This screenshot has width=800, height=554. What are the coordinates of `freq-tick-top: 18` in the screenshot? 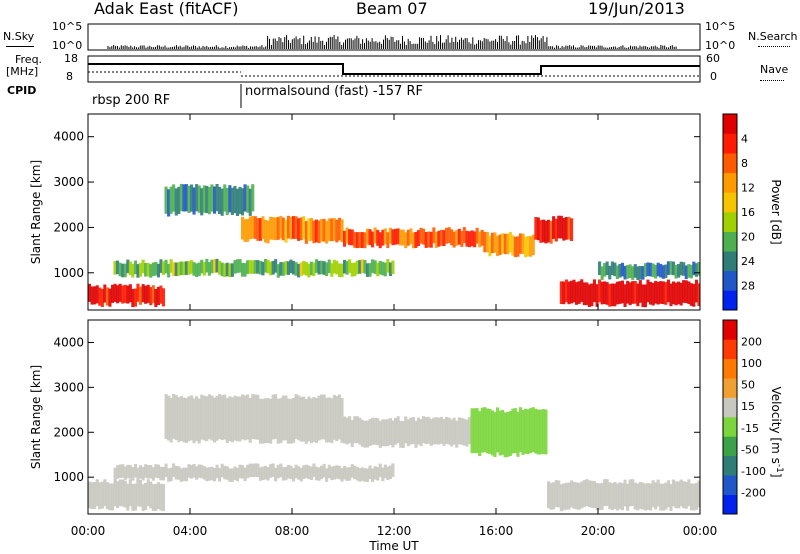 It's located at (71, 58).